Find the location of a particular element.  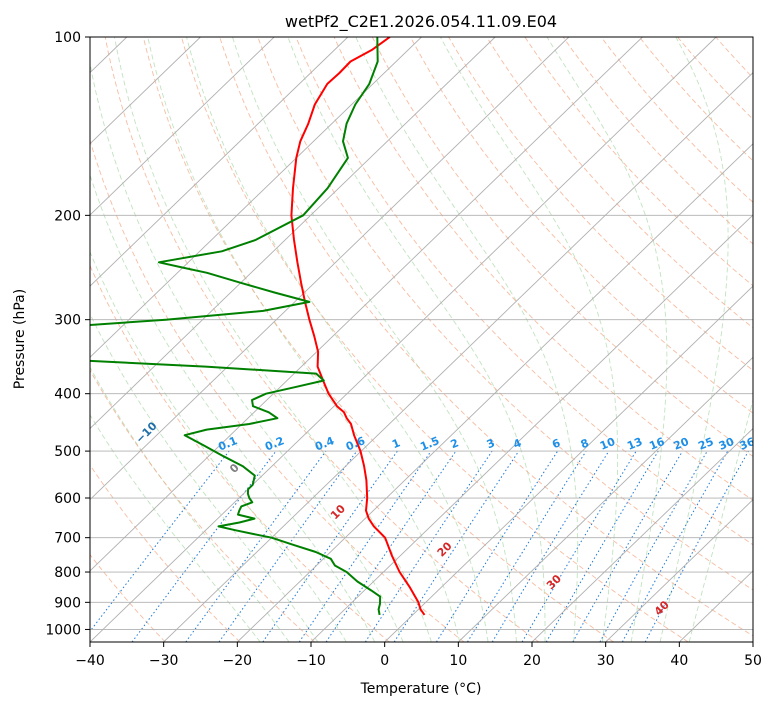

x-tick-label: −20 is located at coordinates (238, 661).